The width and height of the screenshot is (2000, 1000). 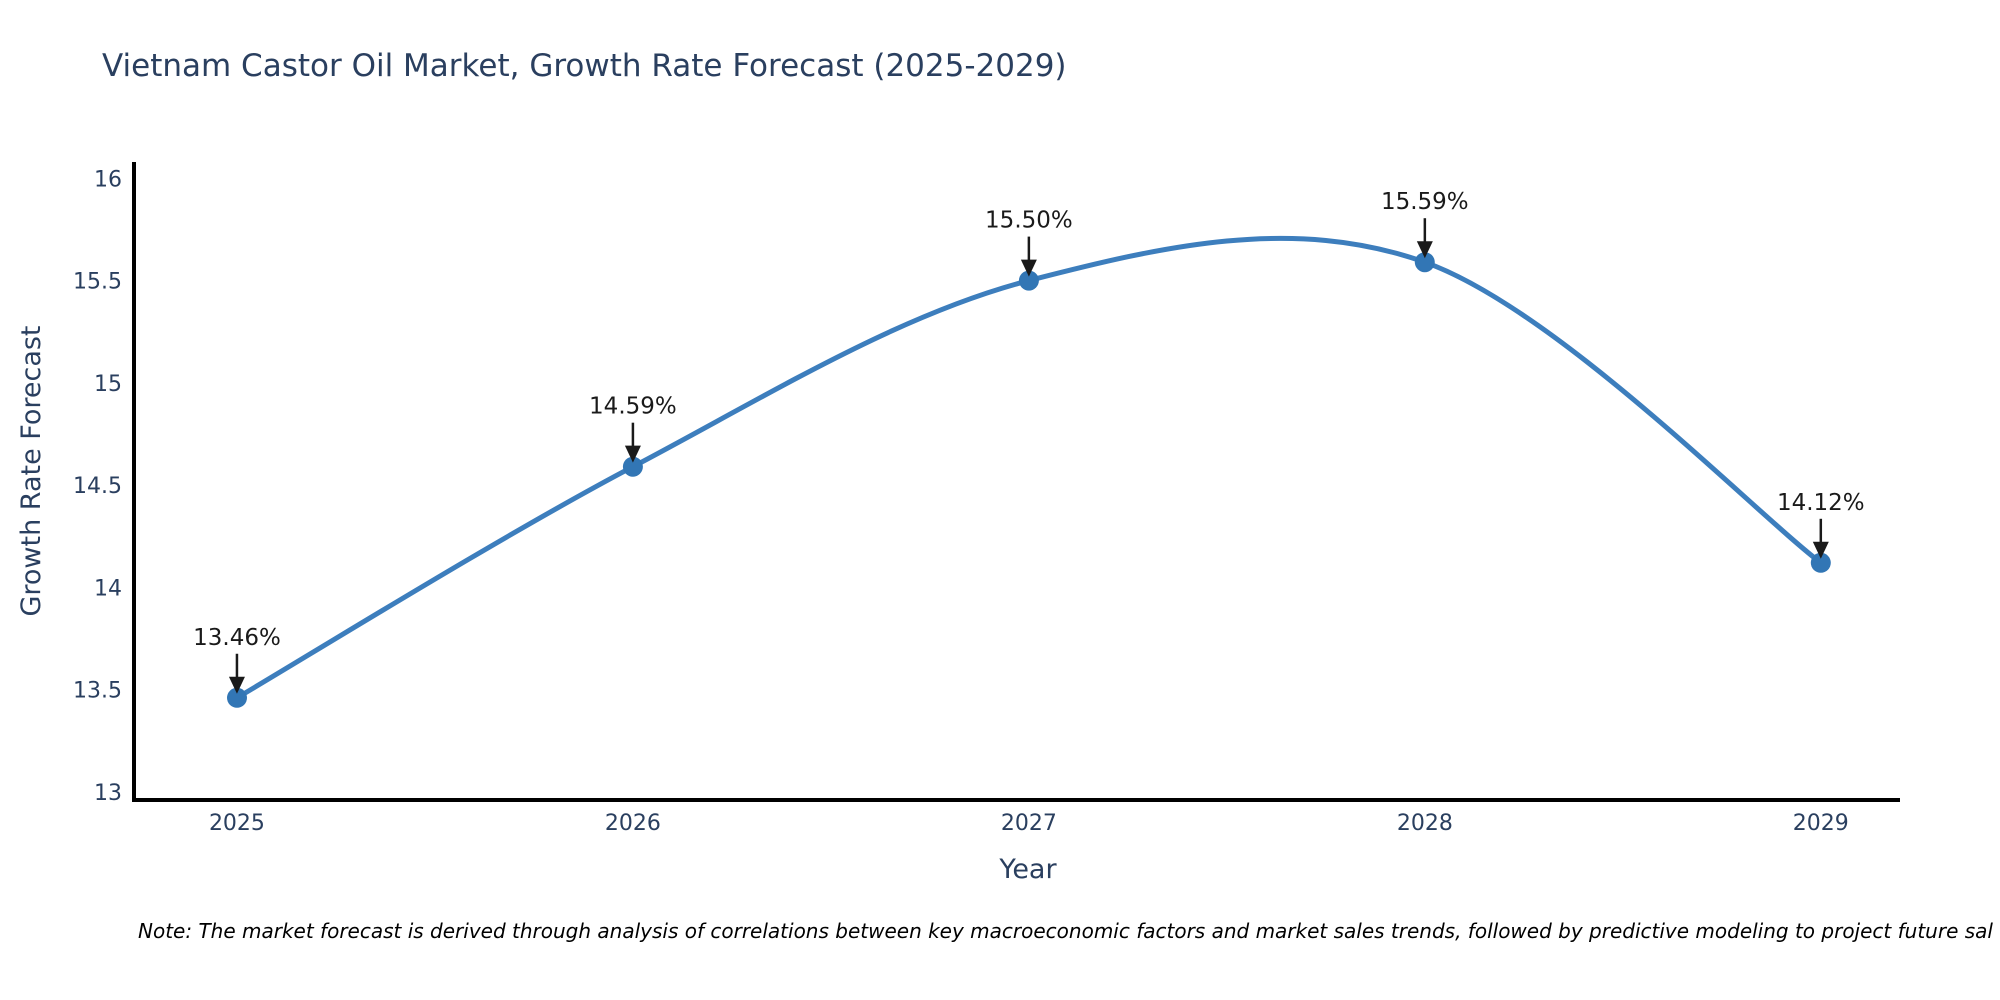 I want to click on y-tick-label: 15.5, so click(x=97, y=282).